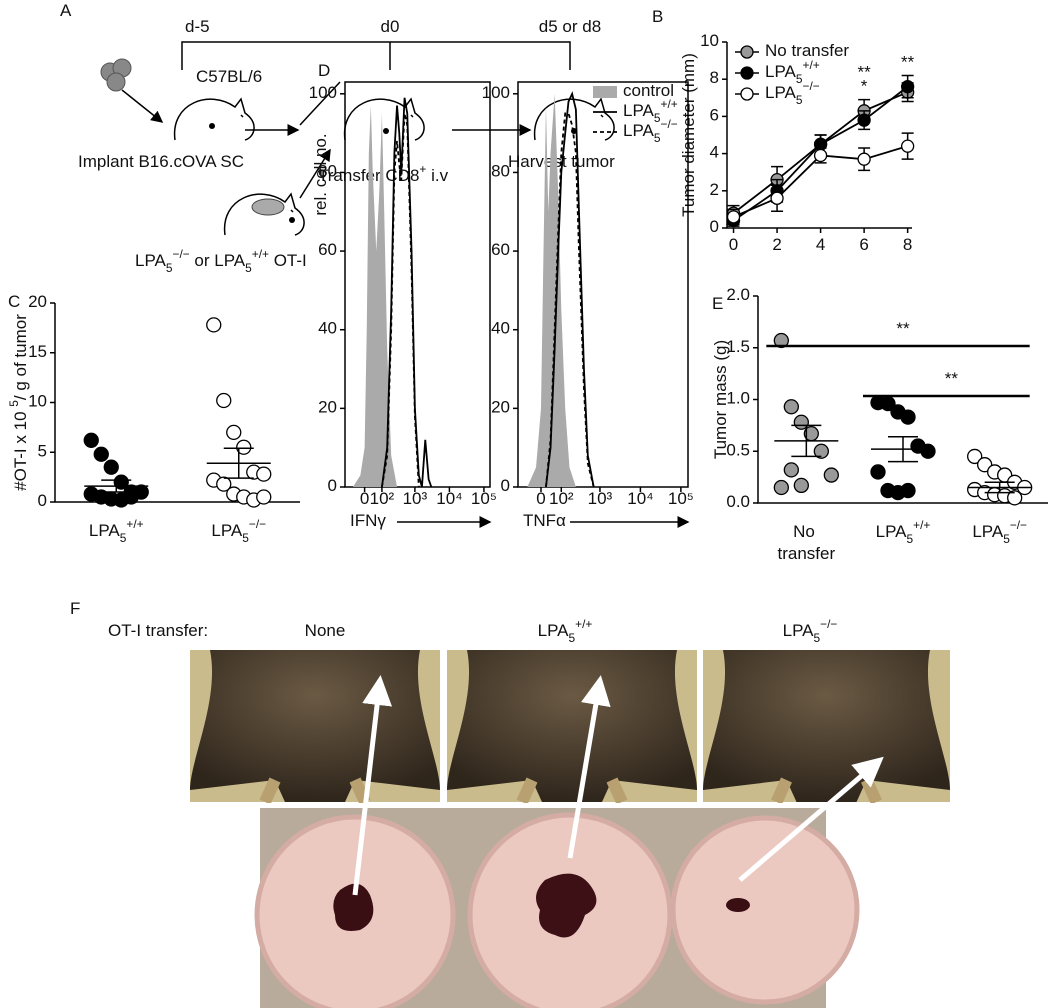  What do you see at coordinates (738, 398) in the screenshot?
I see `y-tick-label: 1.0` at bounding box center [738, 398].